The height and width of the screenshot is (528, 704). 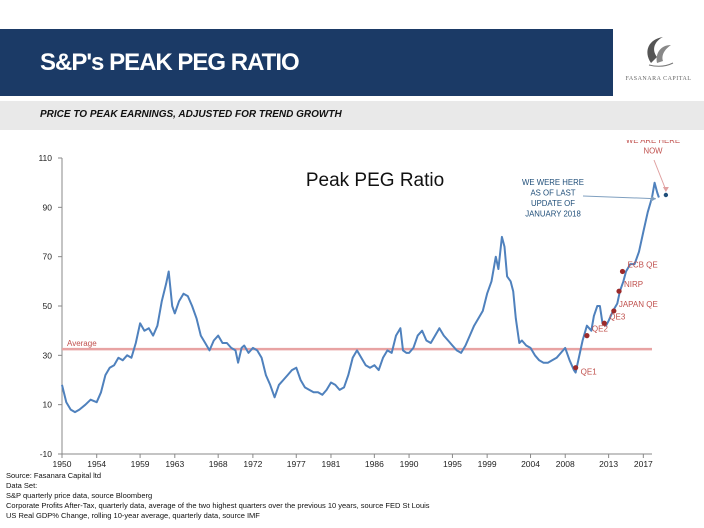 I want to click on average-line-group: Average, so click(x=357, y=345).